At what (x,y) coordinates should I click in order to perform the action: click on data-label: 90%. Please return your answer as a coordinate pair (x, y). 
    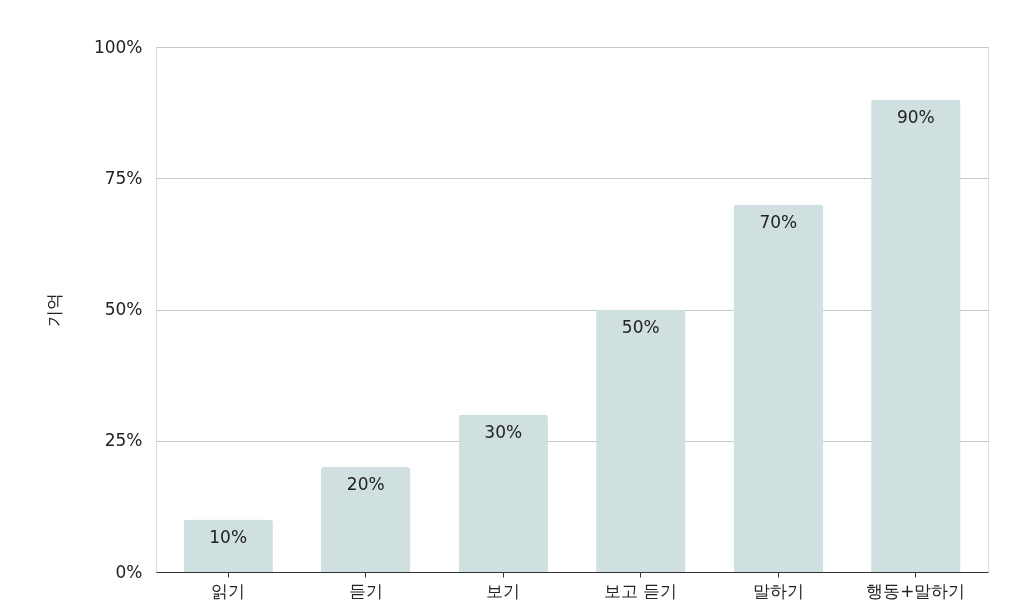
    Looking at the image, I should click on (915, 116).